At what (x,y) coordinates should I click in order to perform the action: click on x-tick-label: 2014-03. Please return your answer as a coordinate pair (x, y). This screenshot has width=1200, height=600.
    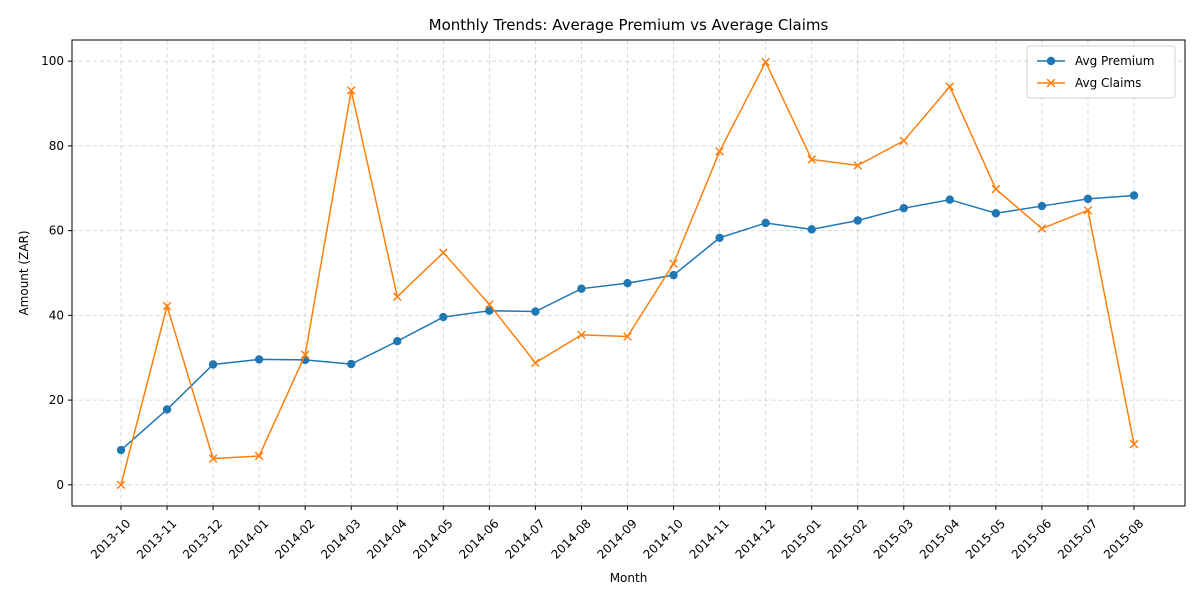
    Looking at the image, I should click on (340, 538).